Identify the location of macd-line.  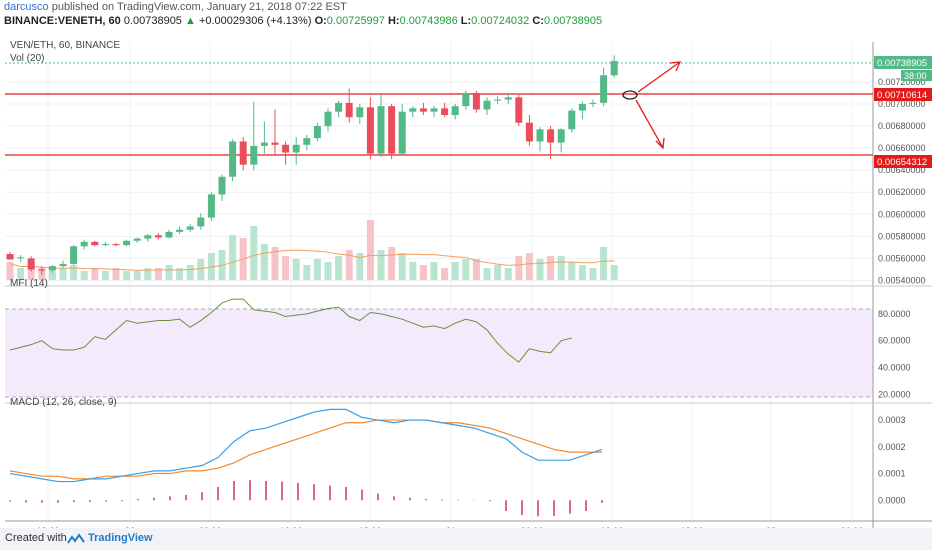
(306, 445).